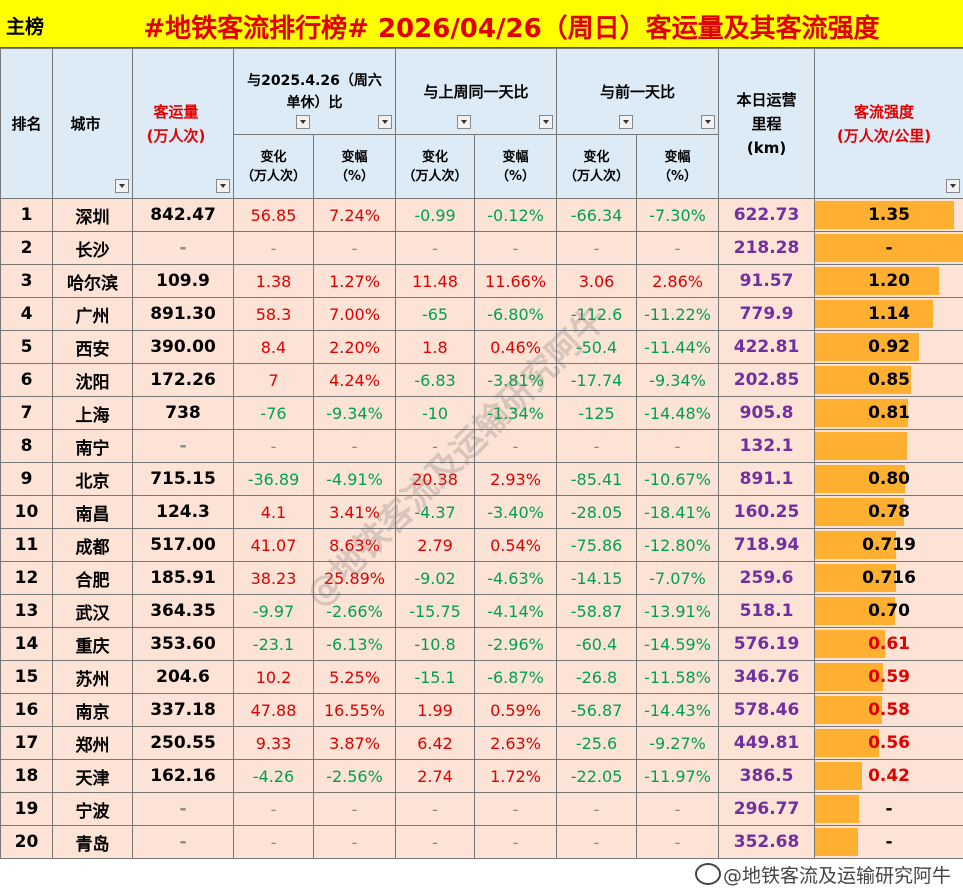  Describe the element at coordinates (888, 611) in the screenshot. I see `intensity-cell: 0.70` at that location.